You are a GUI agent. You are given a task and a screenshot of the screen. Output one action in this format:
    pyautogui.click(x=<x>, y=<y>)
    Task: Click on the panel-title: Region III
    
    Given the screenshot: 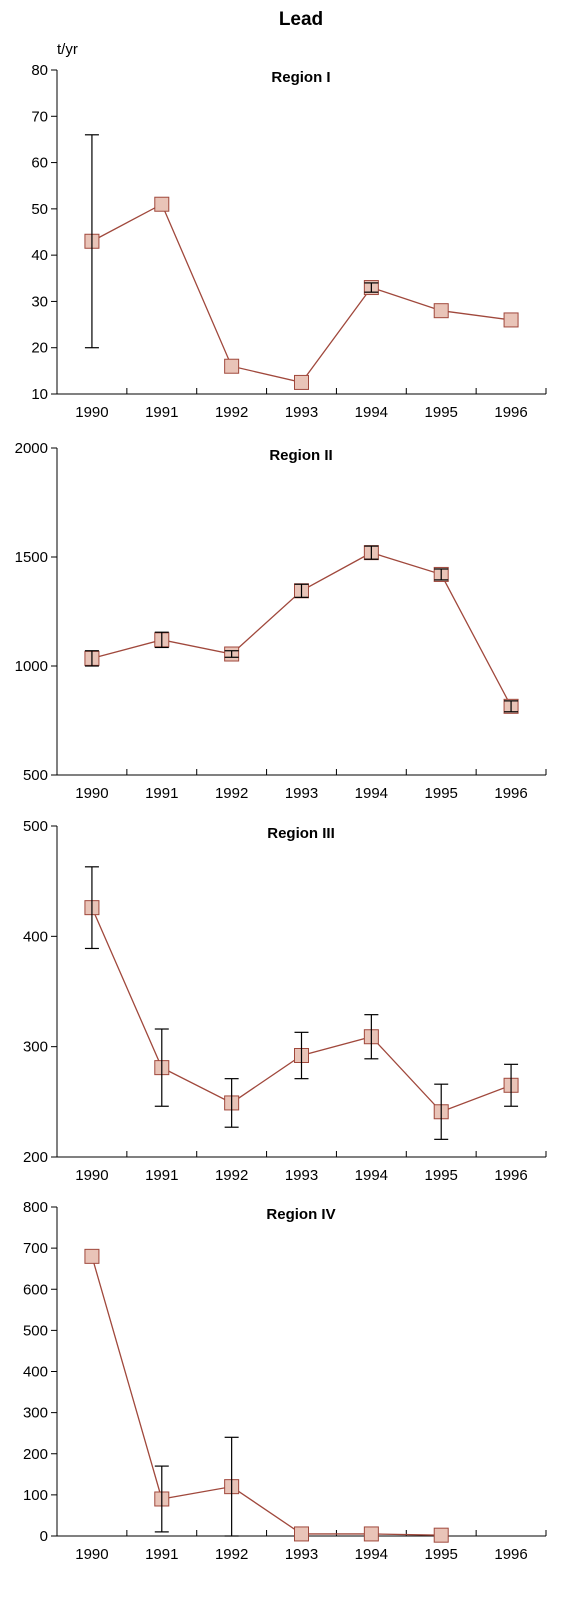 What is the action you would take?
    pyautogui.click(x=301, y=833)
    